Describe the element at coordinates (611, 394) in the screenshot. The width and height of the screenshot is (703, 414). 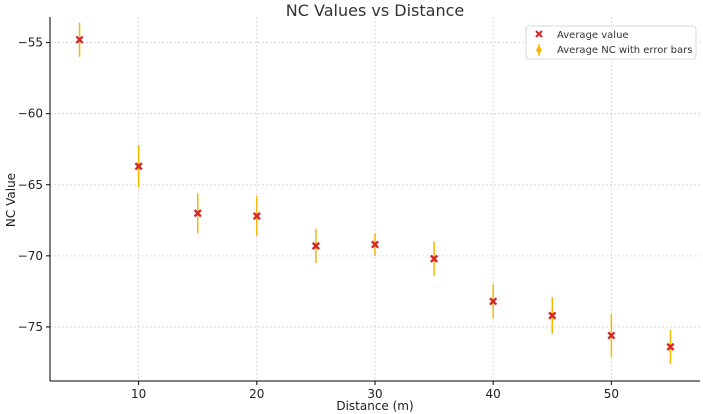
I see `x-tick-label: 50` at that location.